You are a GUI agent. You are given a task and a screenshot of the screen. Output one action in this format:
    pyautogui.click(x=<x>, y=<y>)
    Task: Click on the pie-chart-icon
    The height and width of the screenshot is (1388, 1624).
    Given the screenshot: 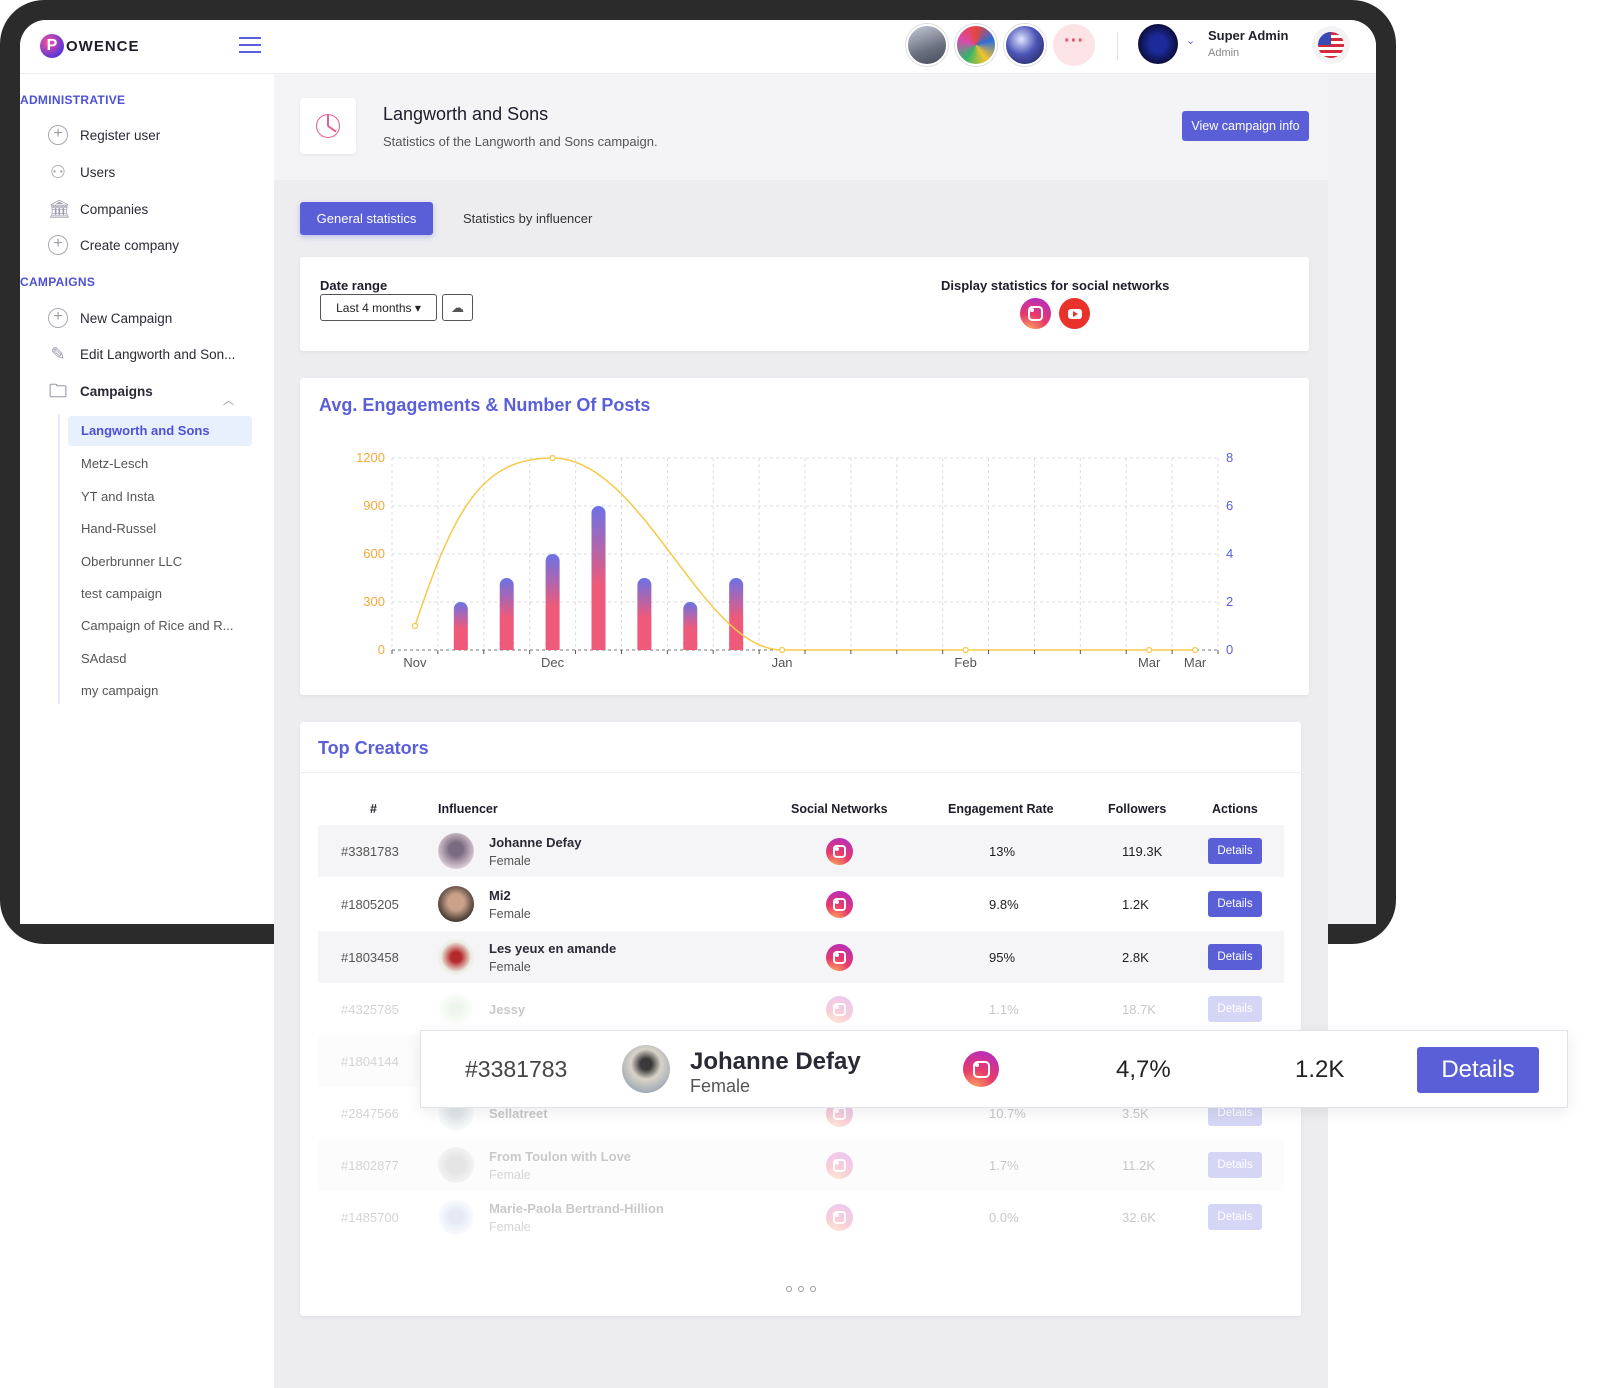 What is the action you would take?
    pyautogui.click(x=328, y=126)
    